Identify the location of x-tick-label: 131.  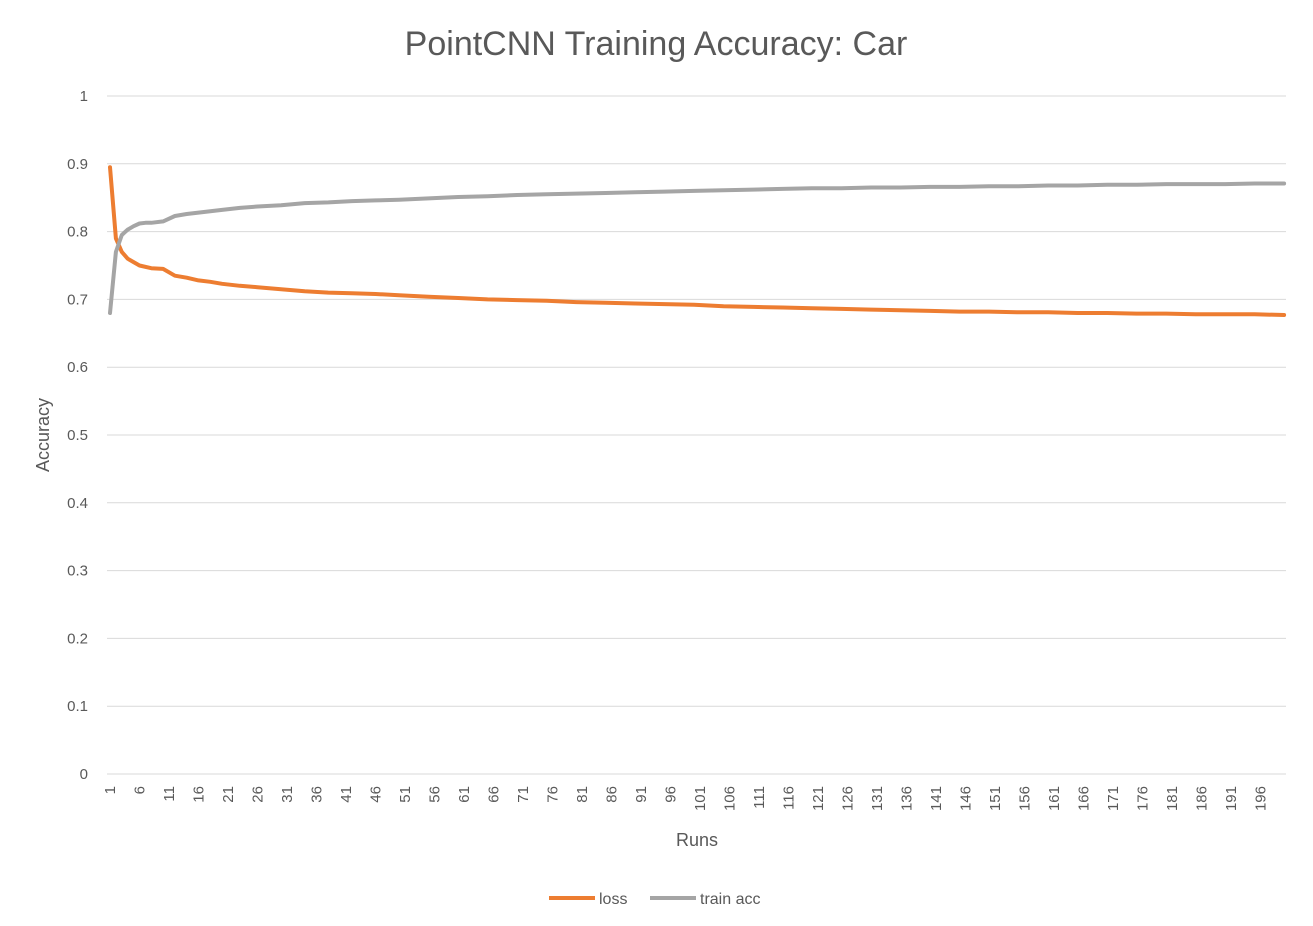
(877, 798).